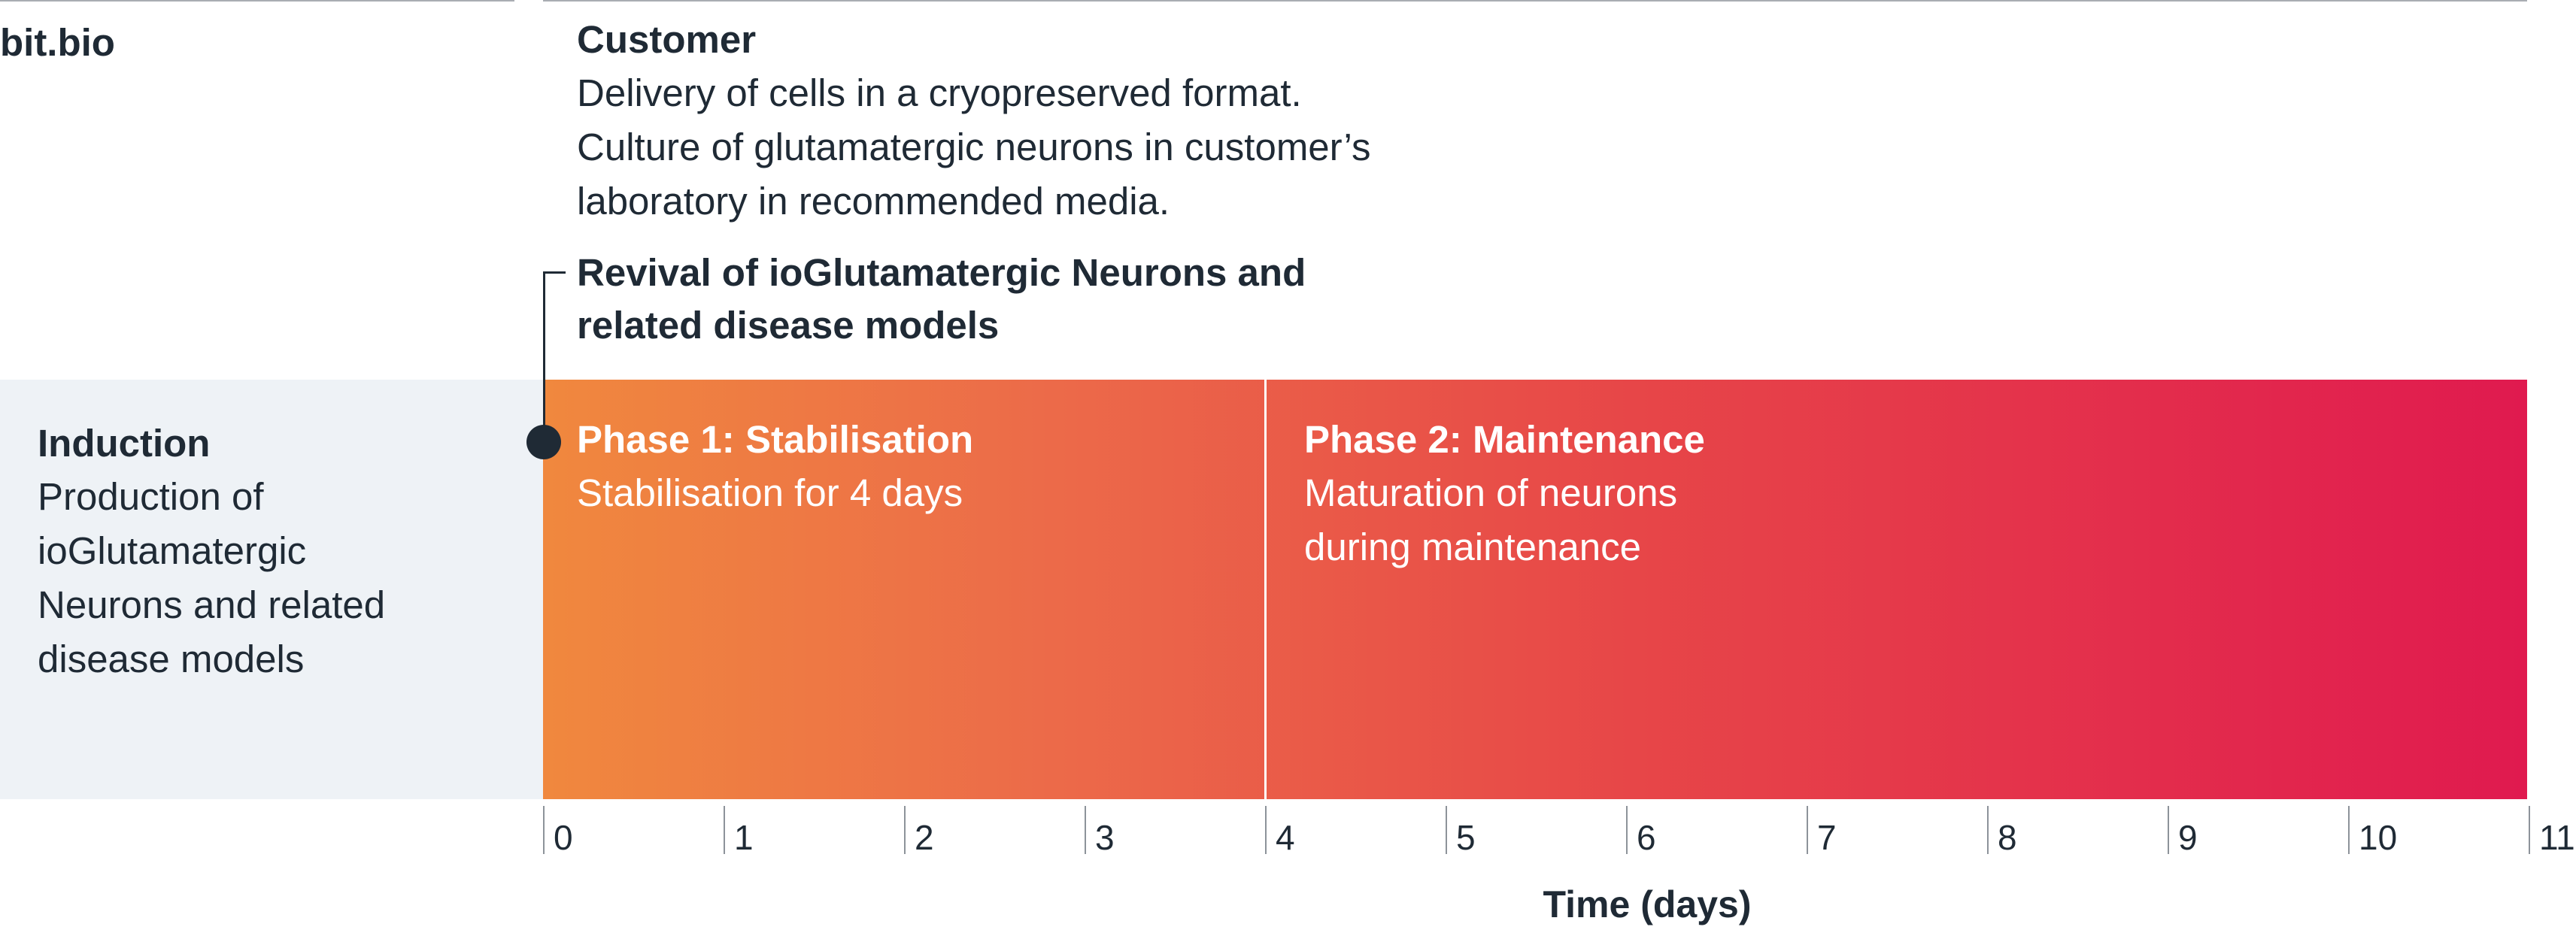 Image resolution: width=2576 pixels, height=939 pixels. What do you see at coordinates (171, 659) in the screenshot?
I see `induction-line-4: disease models` at bounding box center [171, 659].